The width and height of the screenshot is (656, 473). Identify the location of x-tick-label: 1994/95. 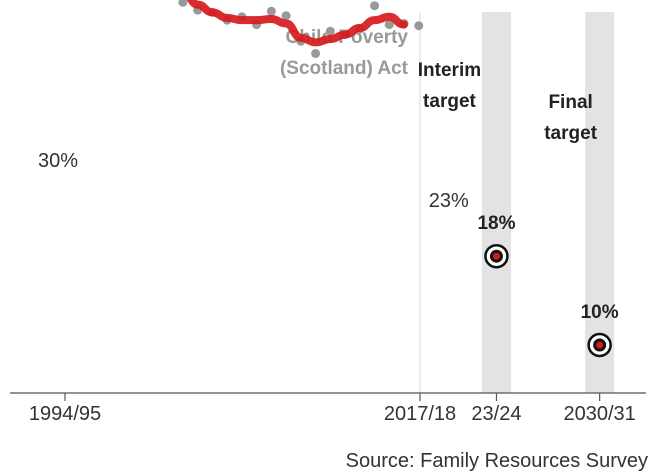
(65, 414).